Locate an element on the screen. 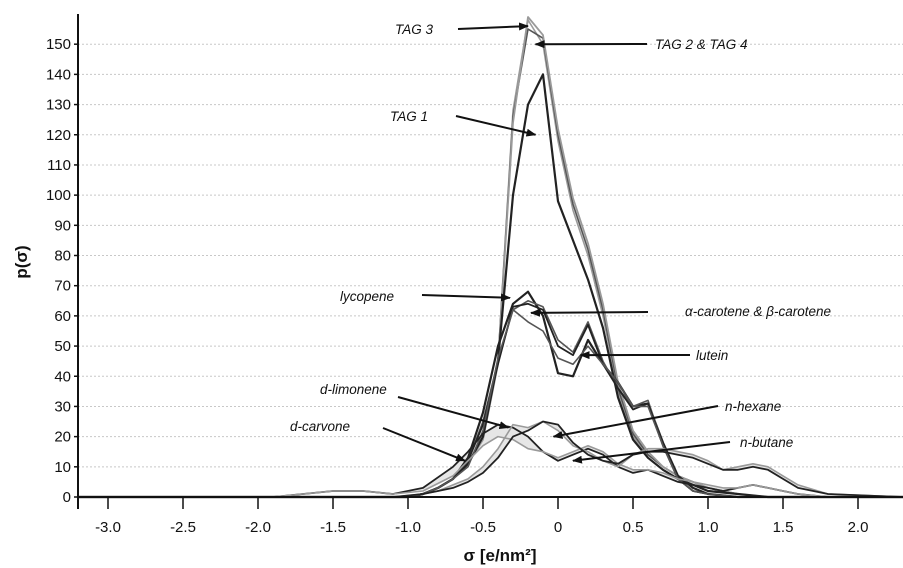  shaded-band-layer is located at coordinates (490, 459).